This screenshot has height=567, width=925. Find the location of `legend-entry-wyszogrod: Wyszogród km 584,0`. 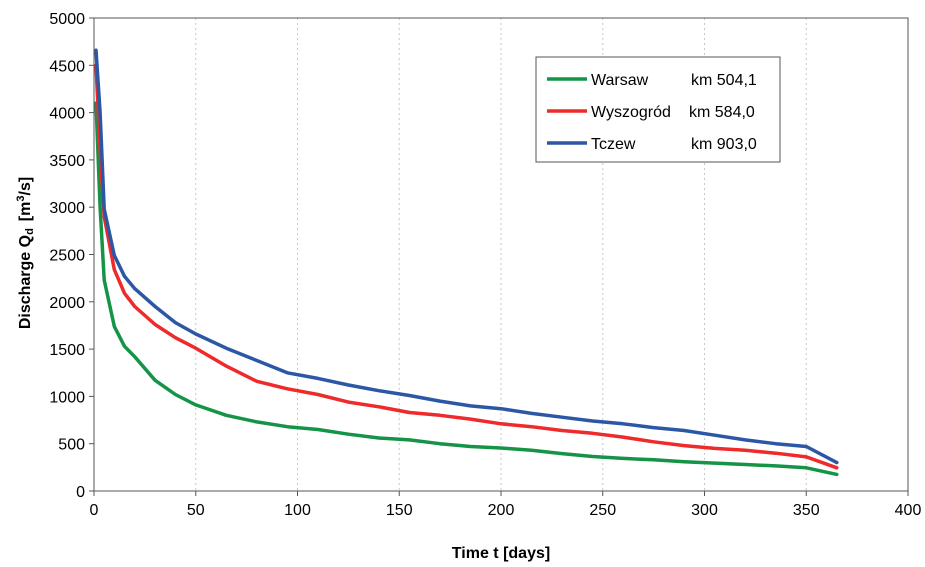

legend-entry-wyszogrod: Wyszogród km 584,0 is located at coordinates (651, 112).